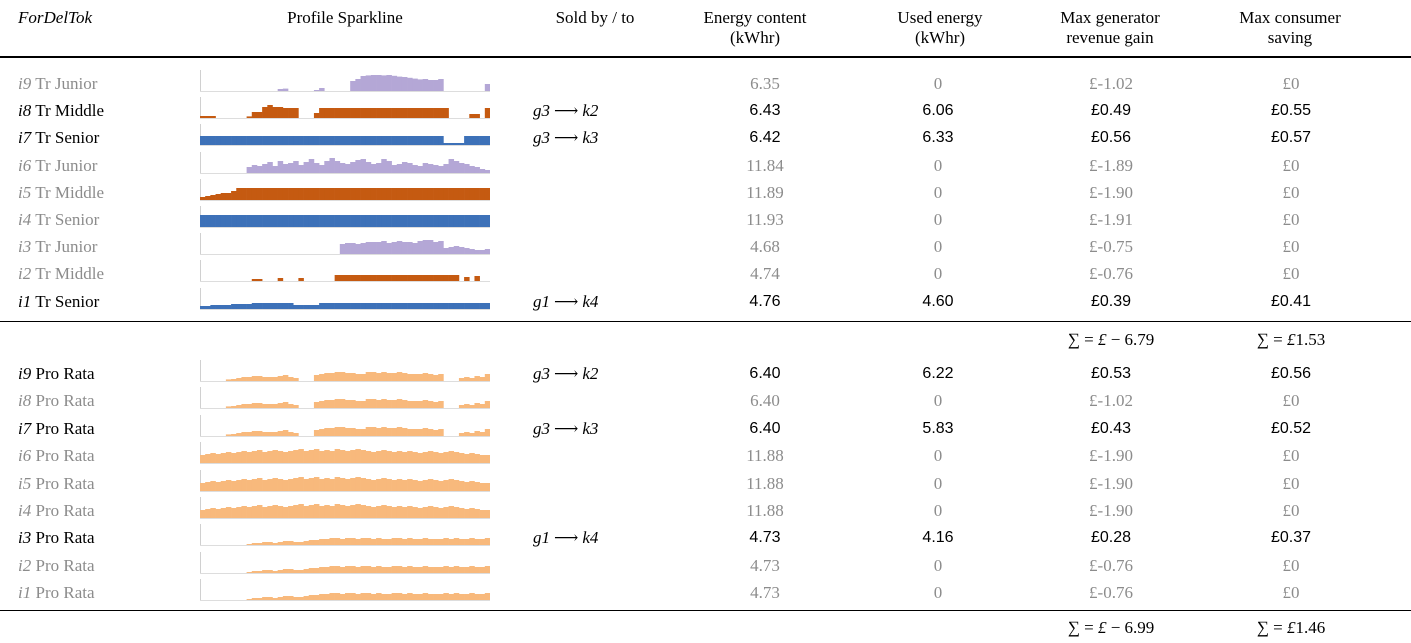 This screenshot has height=643, width=1411. Describe the element at coordinates (67, 301) in the screenshot. I see `row-tranche: Tr Senior` at that location.